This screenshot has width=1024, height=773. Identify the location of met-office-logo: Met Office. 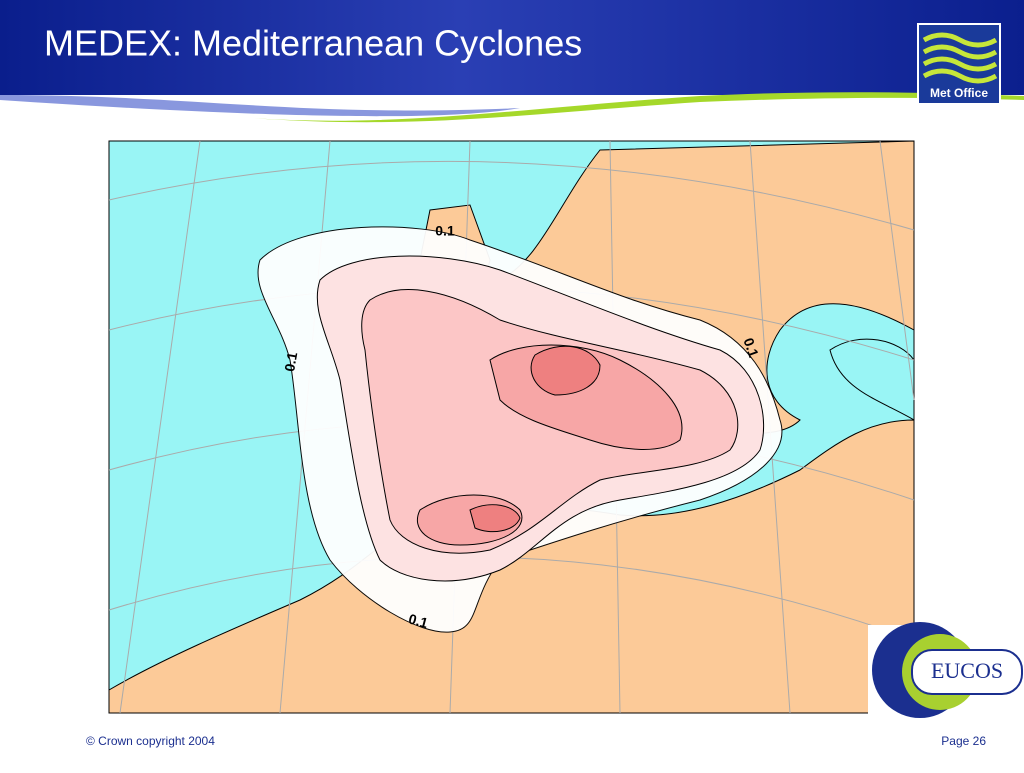
(959, 64).